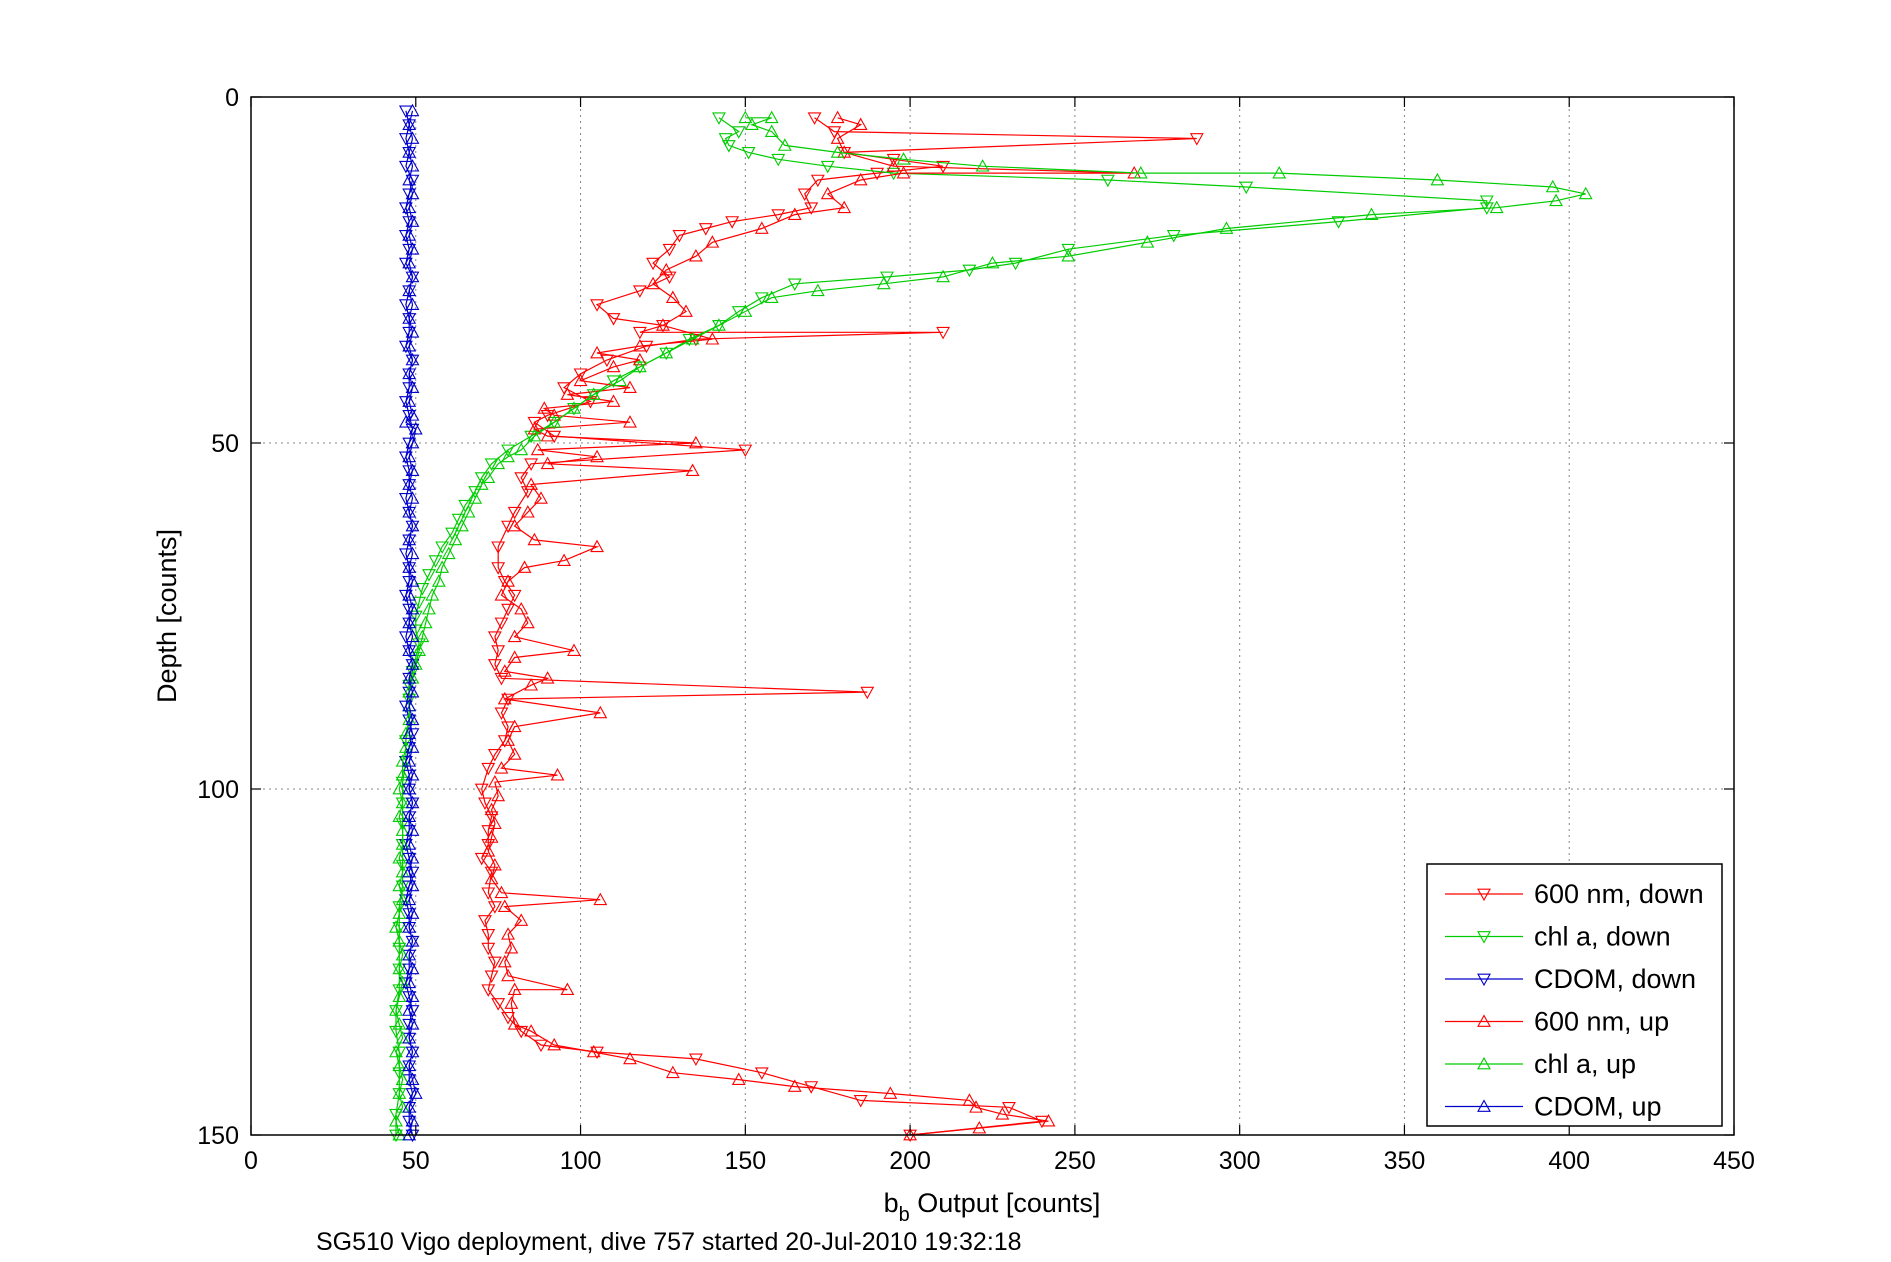  Describe the element at coordinates (1540, 1064) in the screenshot. I see `legend-item: chl a, up` at that location.